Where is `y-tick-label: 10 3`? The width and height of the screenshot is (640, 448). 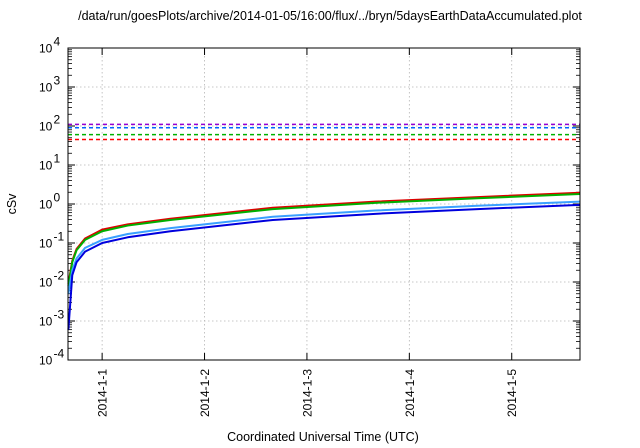
y-tick-label: 10 3 is located at coordinates (50, 84).